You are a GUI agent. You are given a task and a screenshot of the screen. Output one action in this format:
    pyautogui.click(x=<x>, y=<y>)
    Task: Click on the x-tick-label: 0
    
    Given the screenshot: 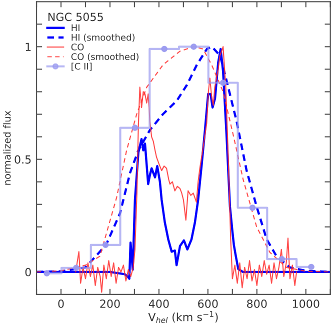 What is the action you would take?
    pyautogui.click(x=61, y=304)
    